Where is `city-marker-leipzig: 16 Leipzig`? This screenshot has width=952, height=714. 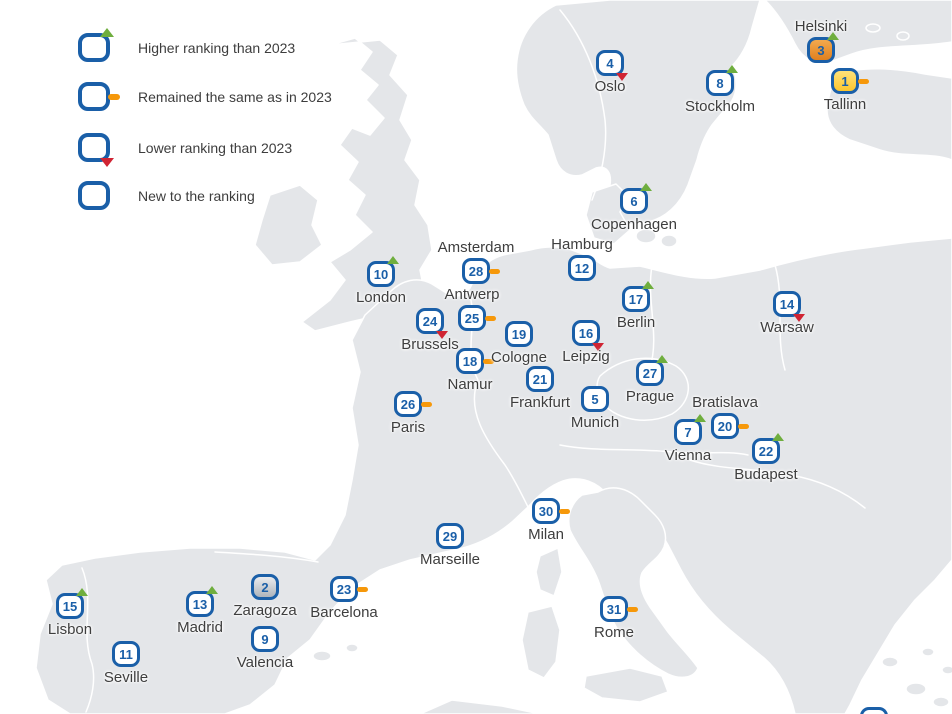
city-marker-leipzig: 16 Leipzig is located at coordinates (586, 342).